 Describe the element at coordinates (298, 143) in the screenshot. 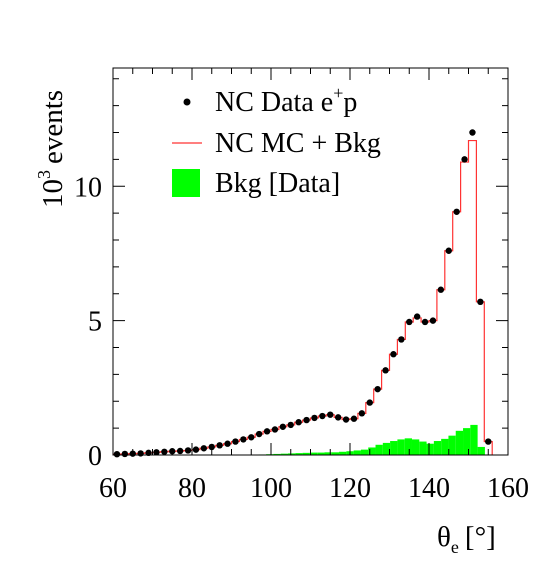

I see `legend-mc-label: NC MC + Bkg` at that location.